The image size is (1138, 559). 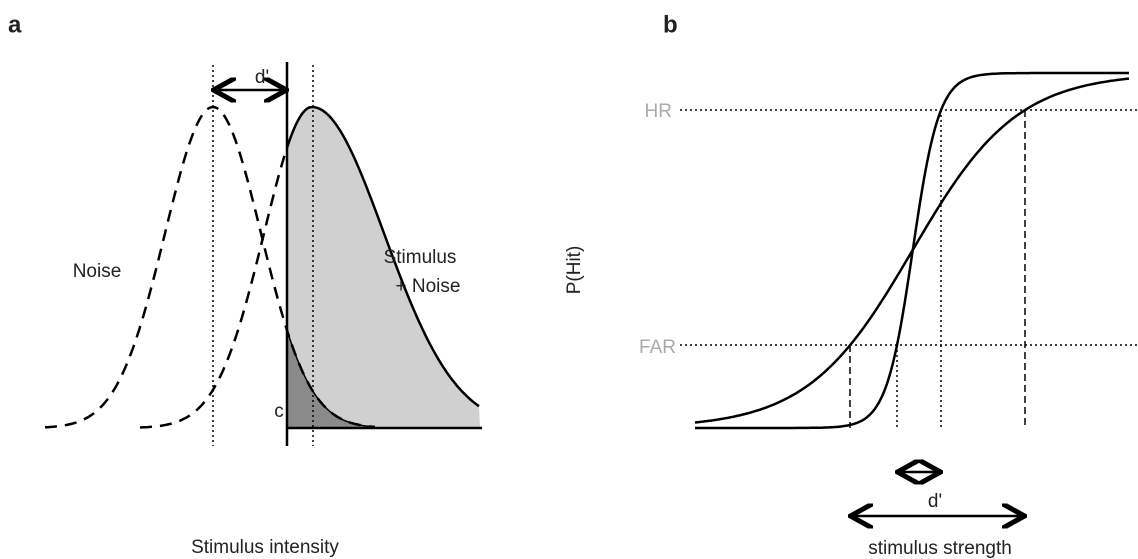 I want to click on noise-tail-area, so click(x=328, y=379).